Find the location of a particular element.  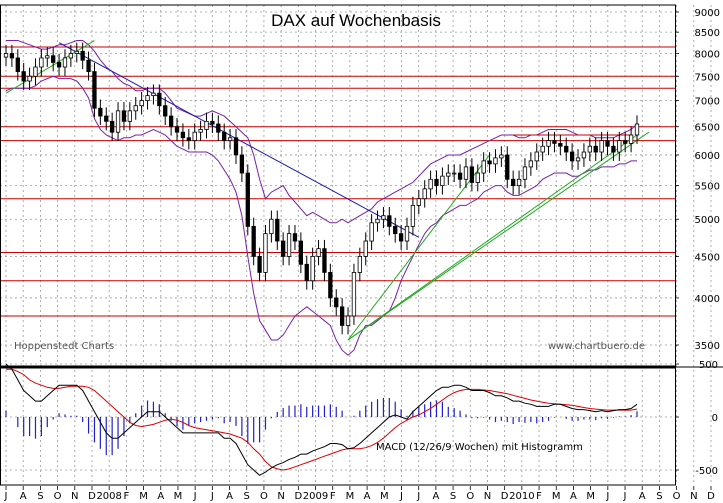

y-tick-label: 5500 is located at coordinates (707, 187).